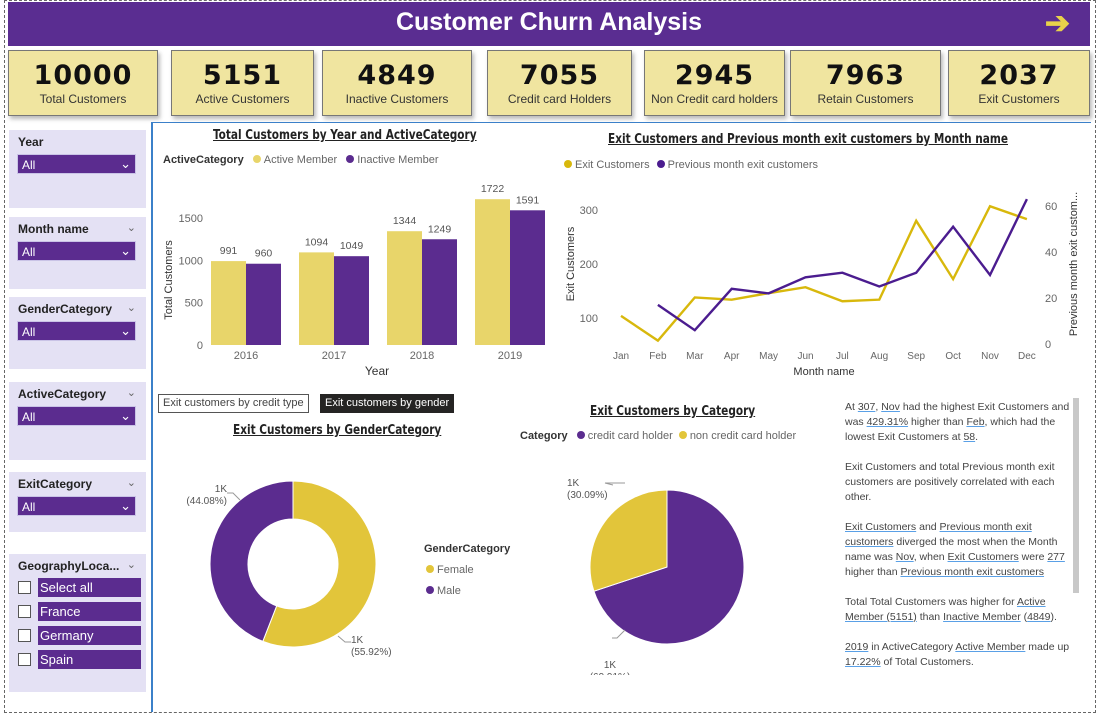  What do you see at coordinates (1056, 557) in the screenshot?
I see `insight-link: 277` at bounding box center [1056, 557].